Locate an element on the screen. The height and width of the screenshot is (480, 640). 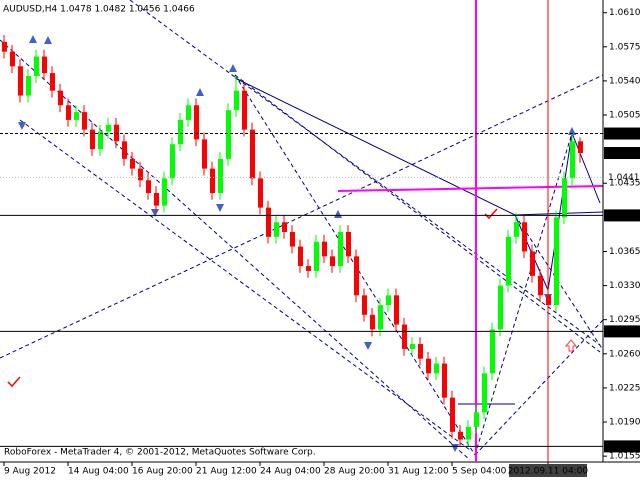
y-tick-label: 1.0435 is located at coordinates (624, 184).